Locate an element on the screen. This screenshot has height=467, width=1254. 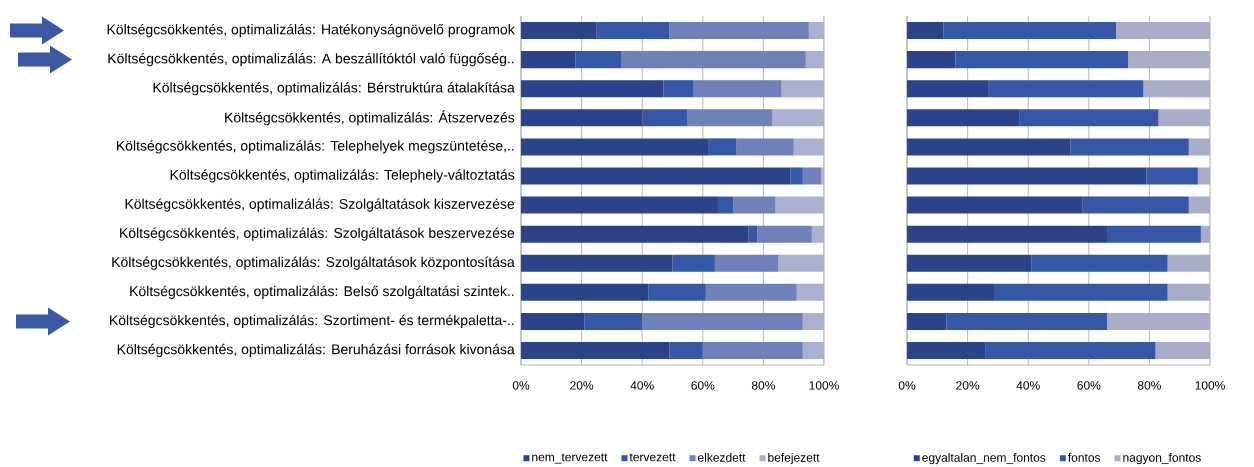
legend-label: nem_tervezett is located at coordinates (570, 458).